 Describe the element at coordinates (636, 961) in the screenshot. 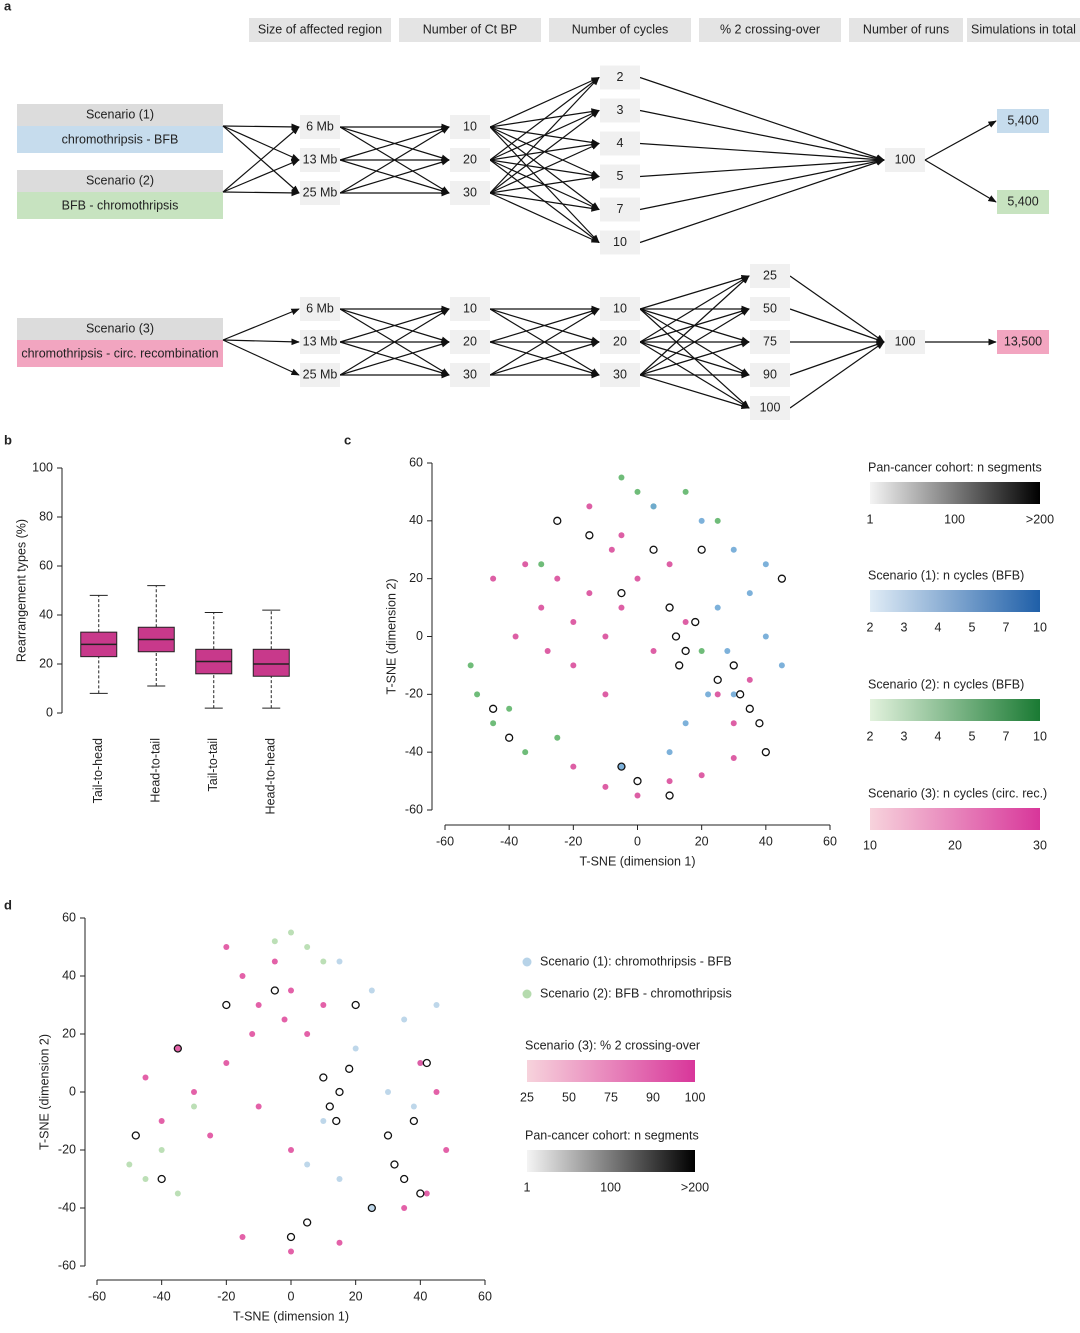

I see `legend-label: Scenario (1): chromothripsis - BFB` at that location.